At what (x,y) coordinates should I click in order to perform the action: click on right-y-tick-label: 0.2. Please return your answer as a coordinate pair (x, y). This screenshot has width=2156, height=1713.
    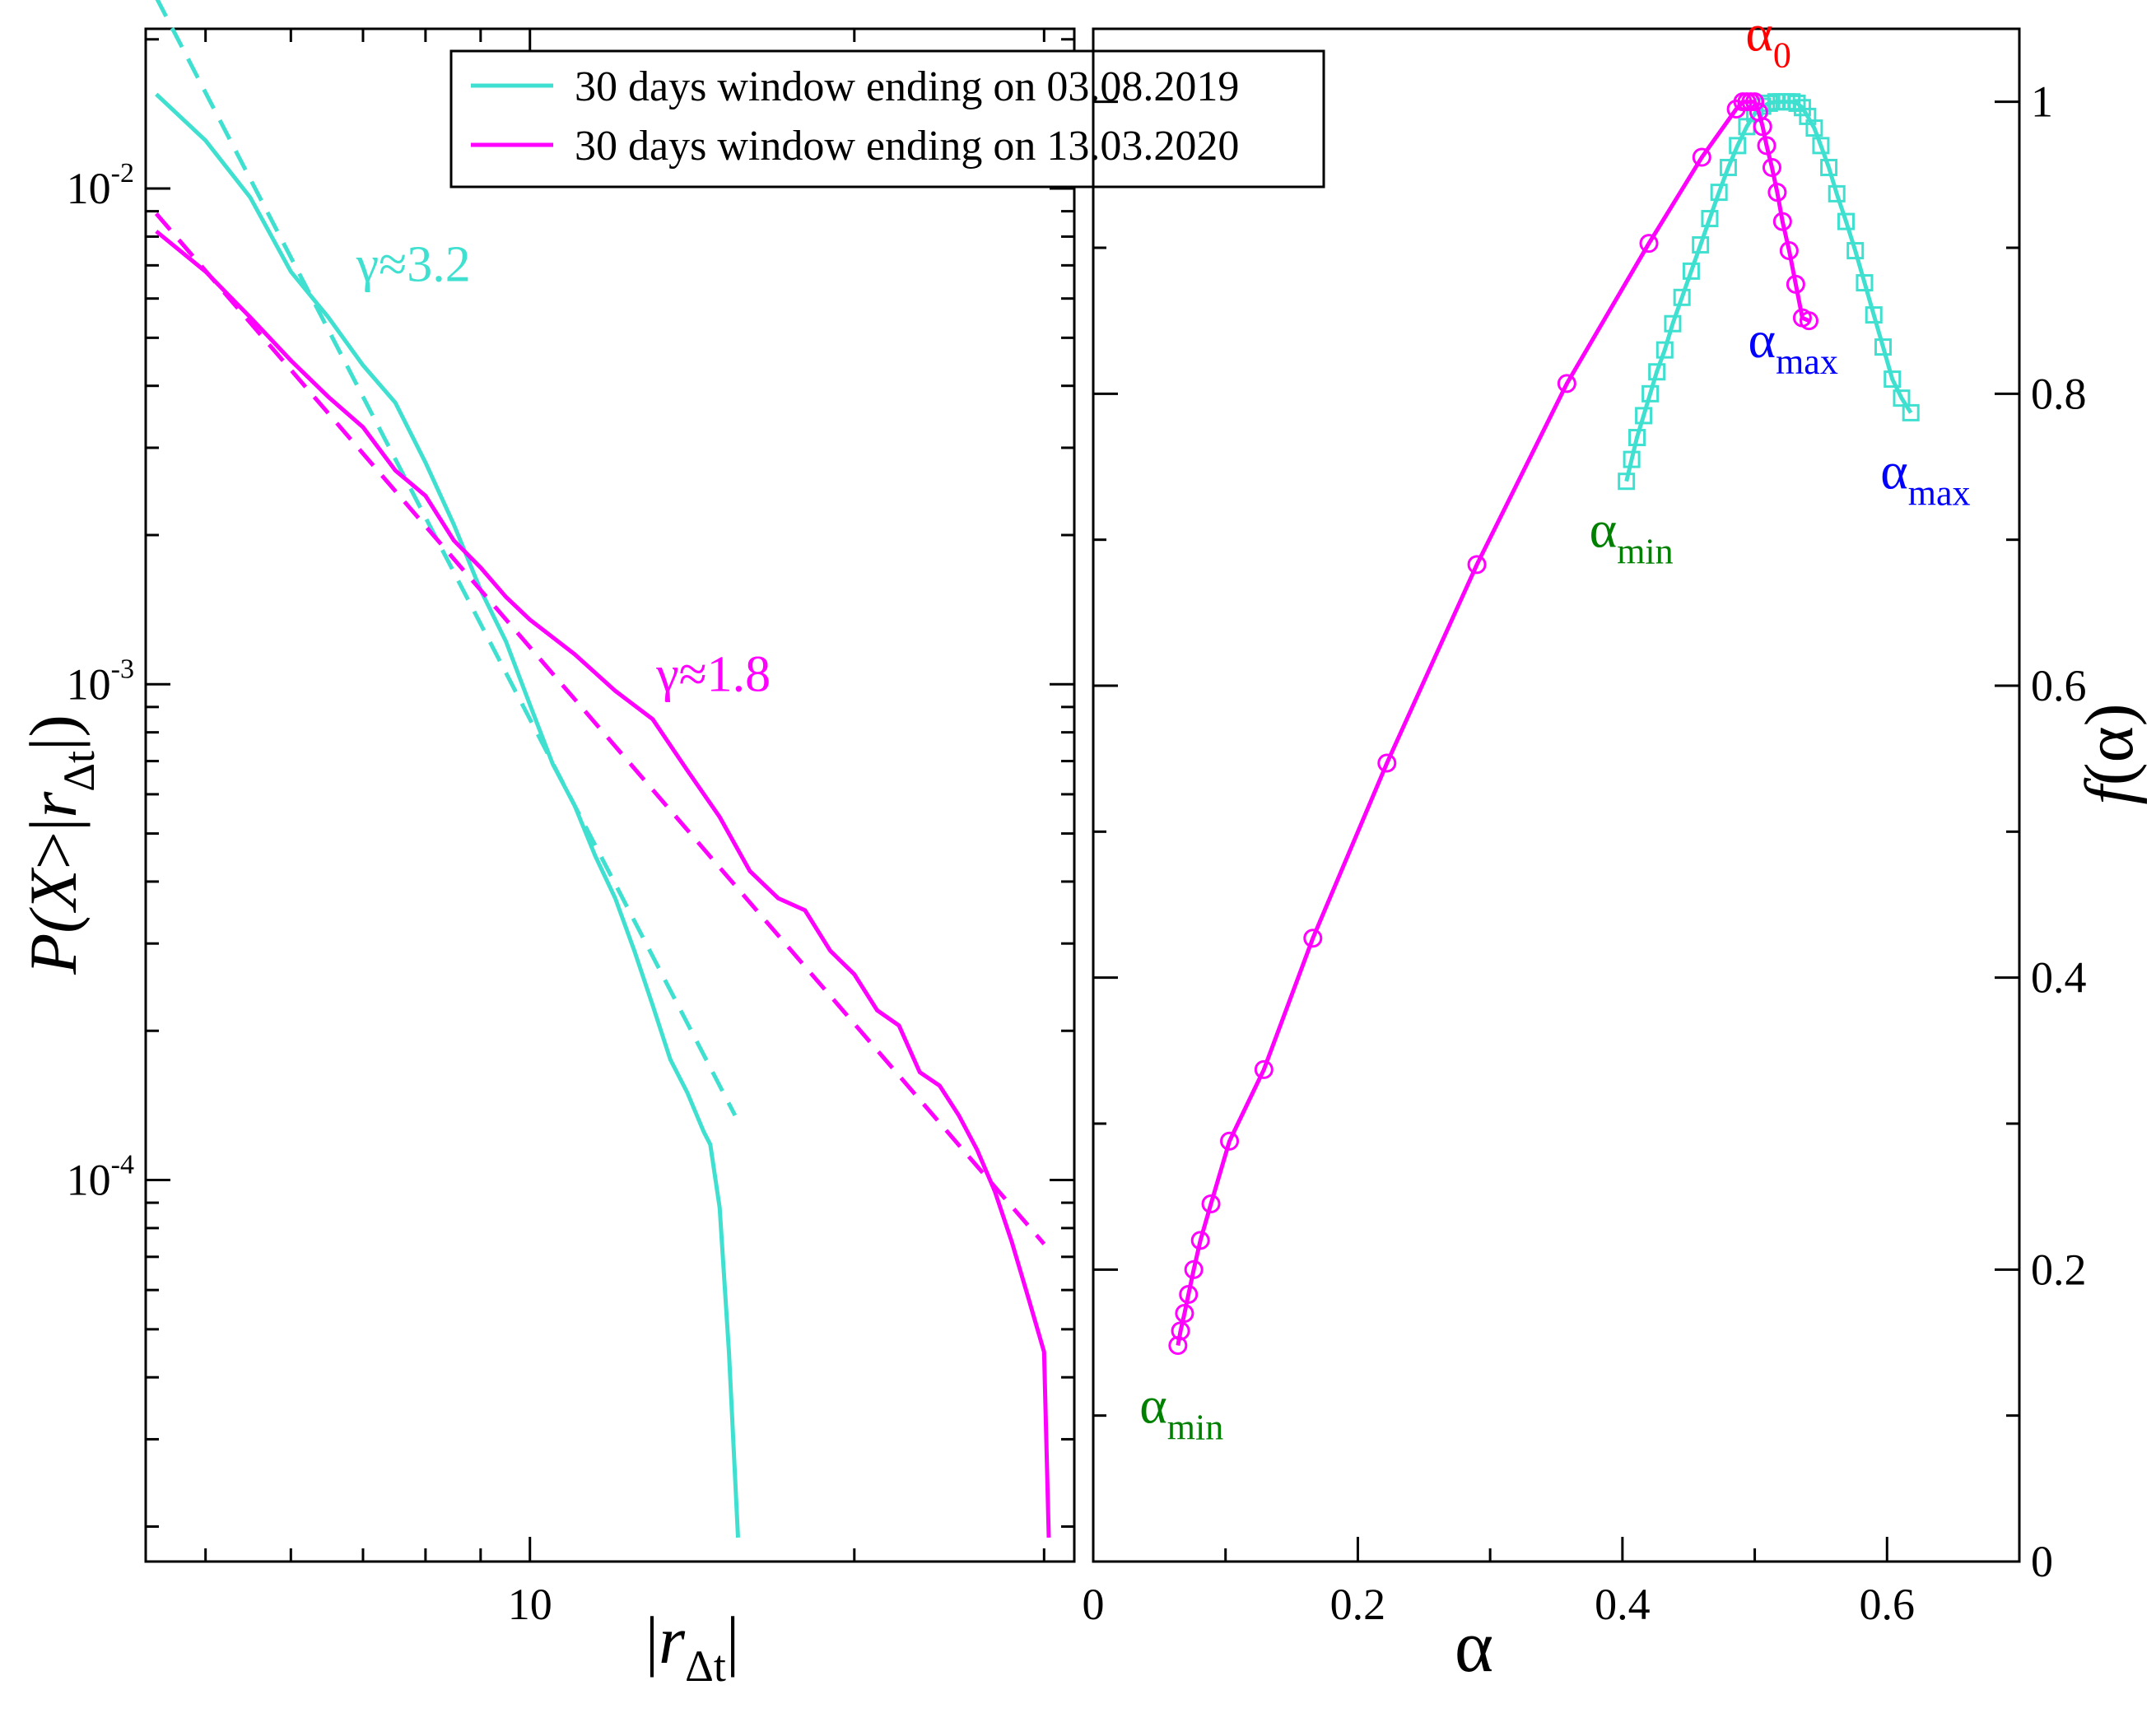
    Looking at the image, I should click on (2059, 1269).